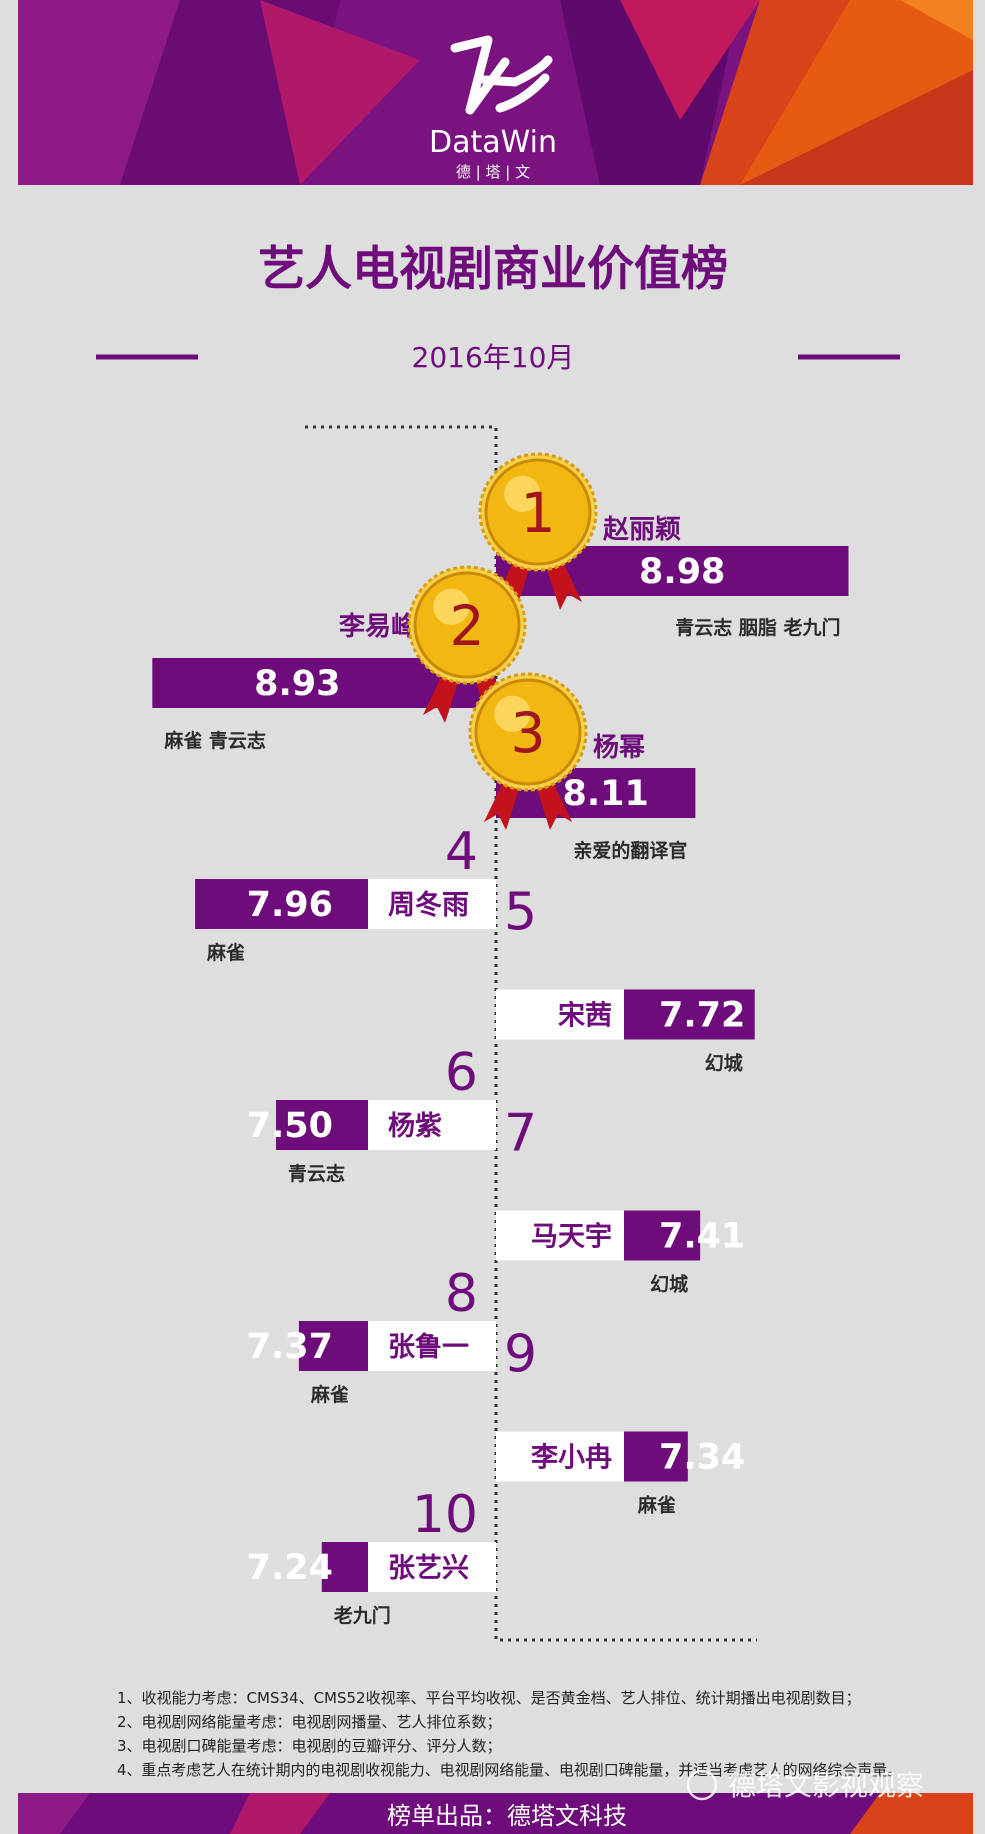 This screenshot has width=985, height=1834. Describe the element at coordinates (428, 1347) in the screenshot. I see `rank-8-name: 张鲁一` at that location.